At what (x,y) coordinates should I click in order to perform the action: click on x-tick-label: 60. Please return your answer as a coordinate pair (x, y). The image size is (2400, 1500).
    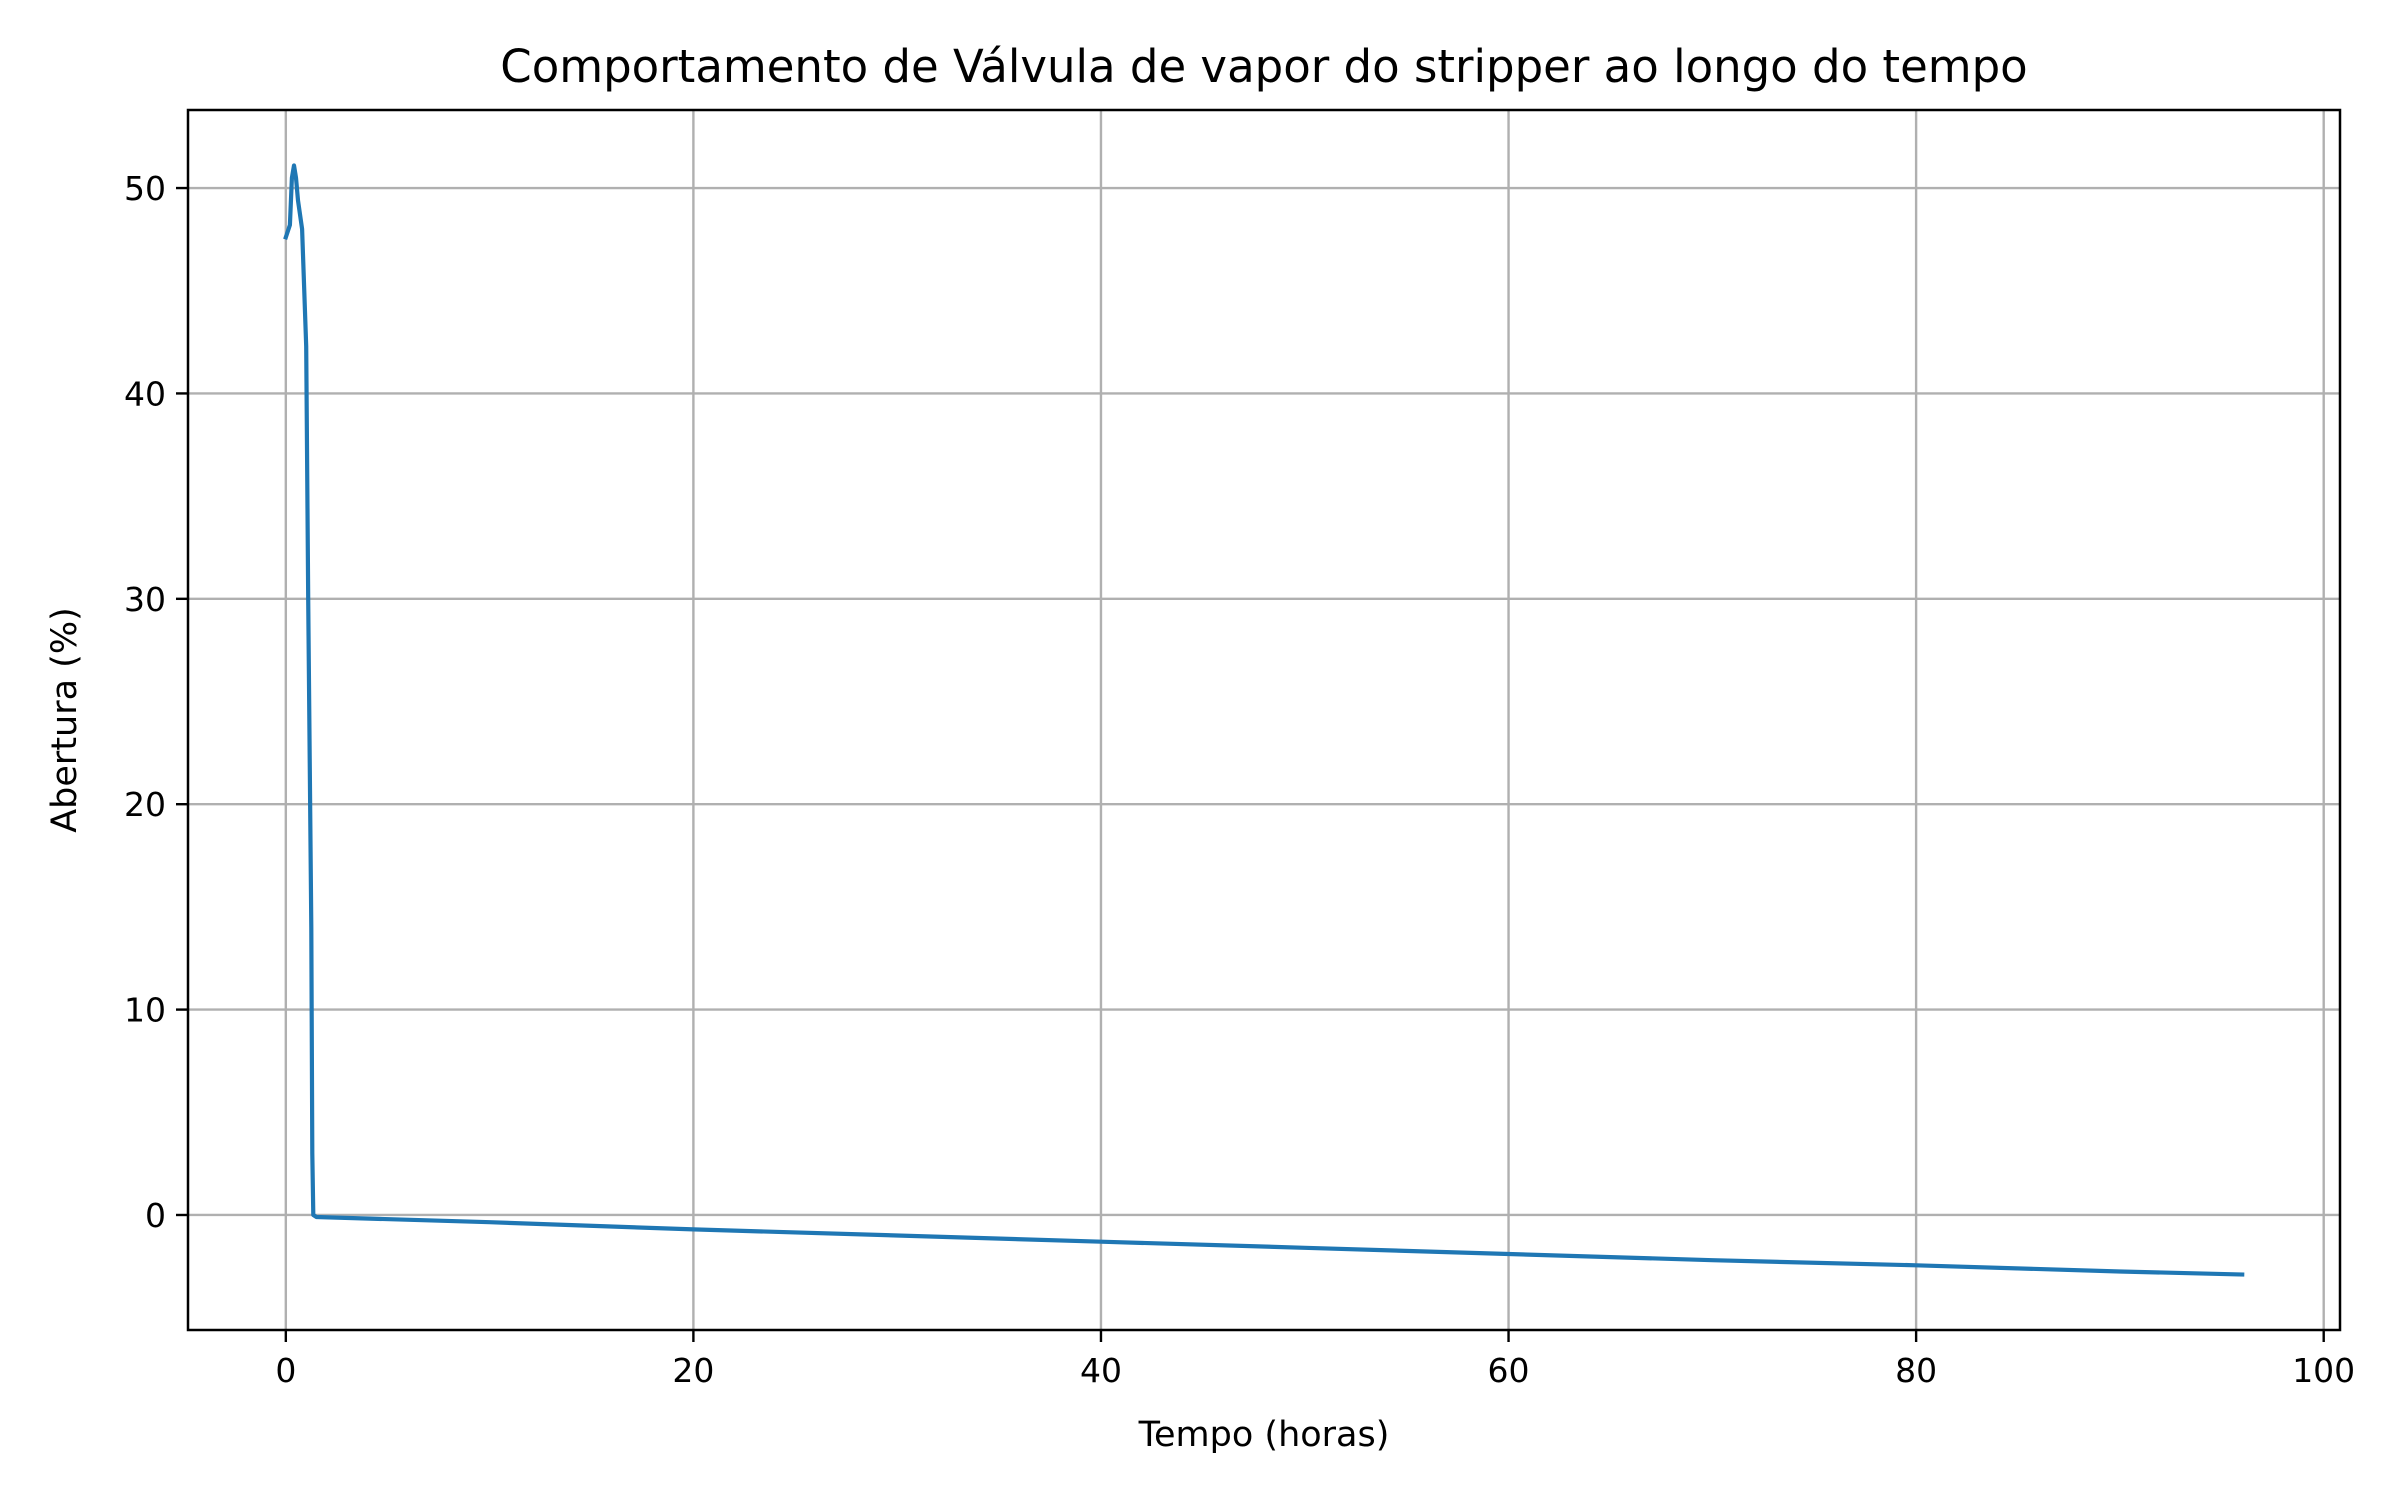
    Looking at the image, I should click on (1509, 1370).